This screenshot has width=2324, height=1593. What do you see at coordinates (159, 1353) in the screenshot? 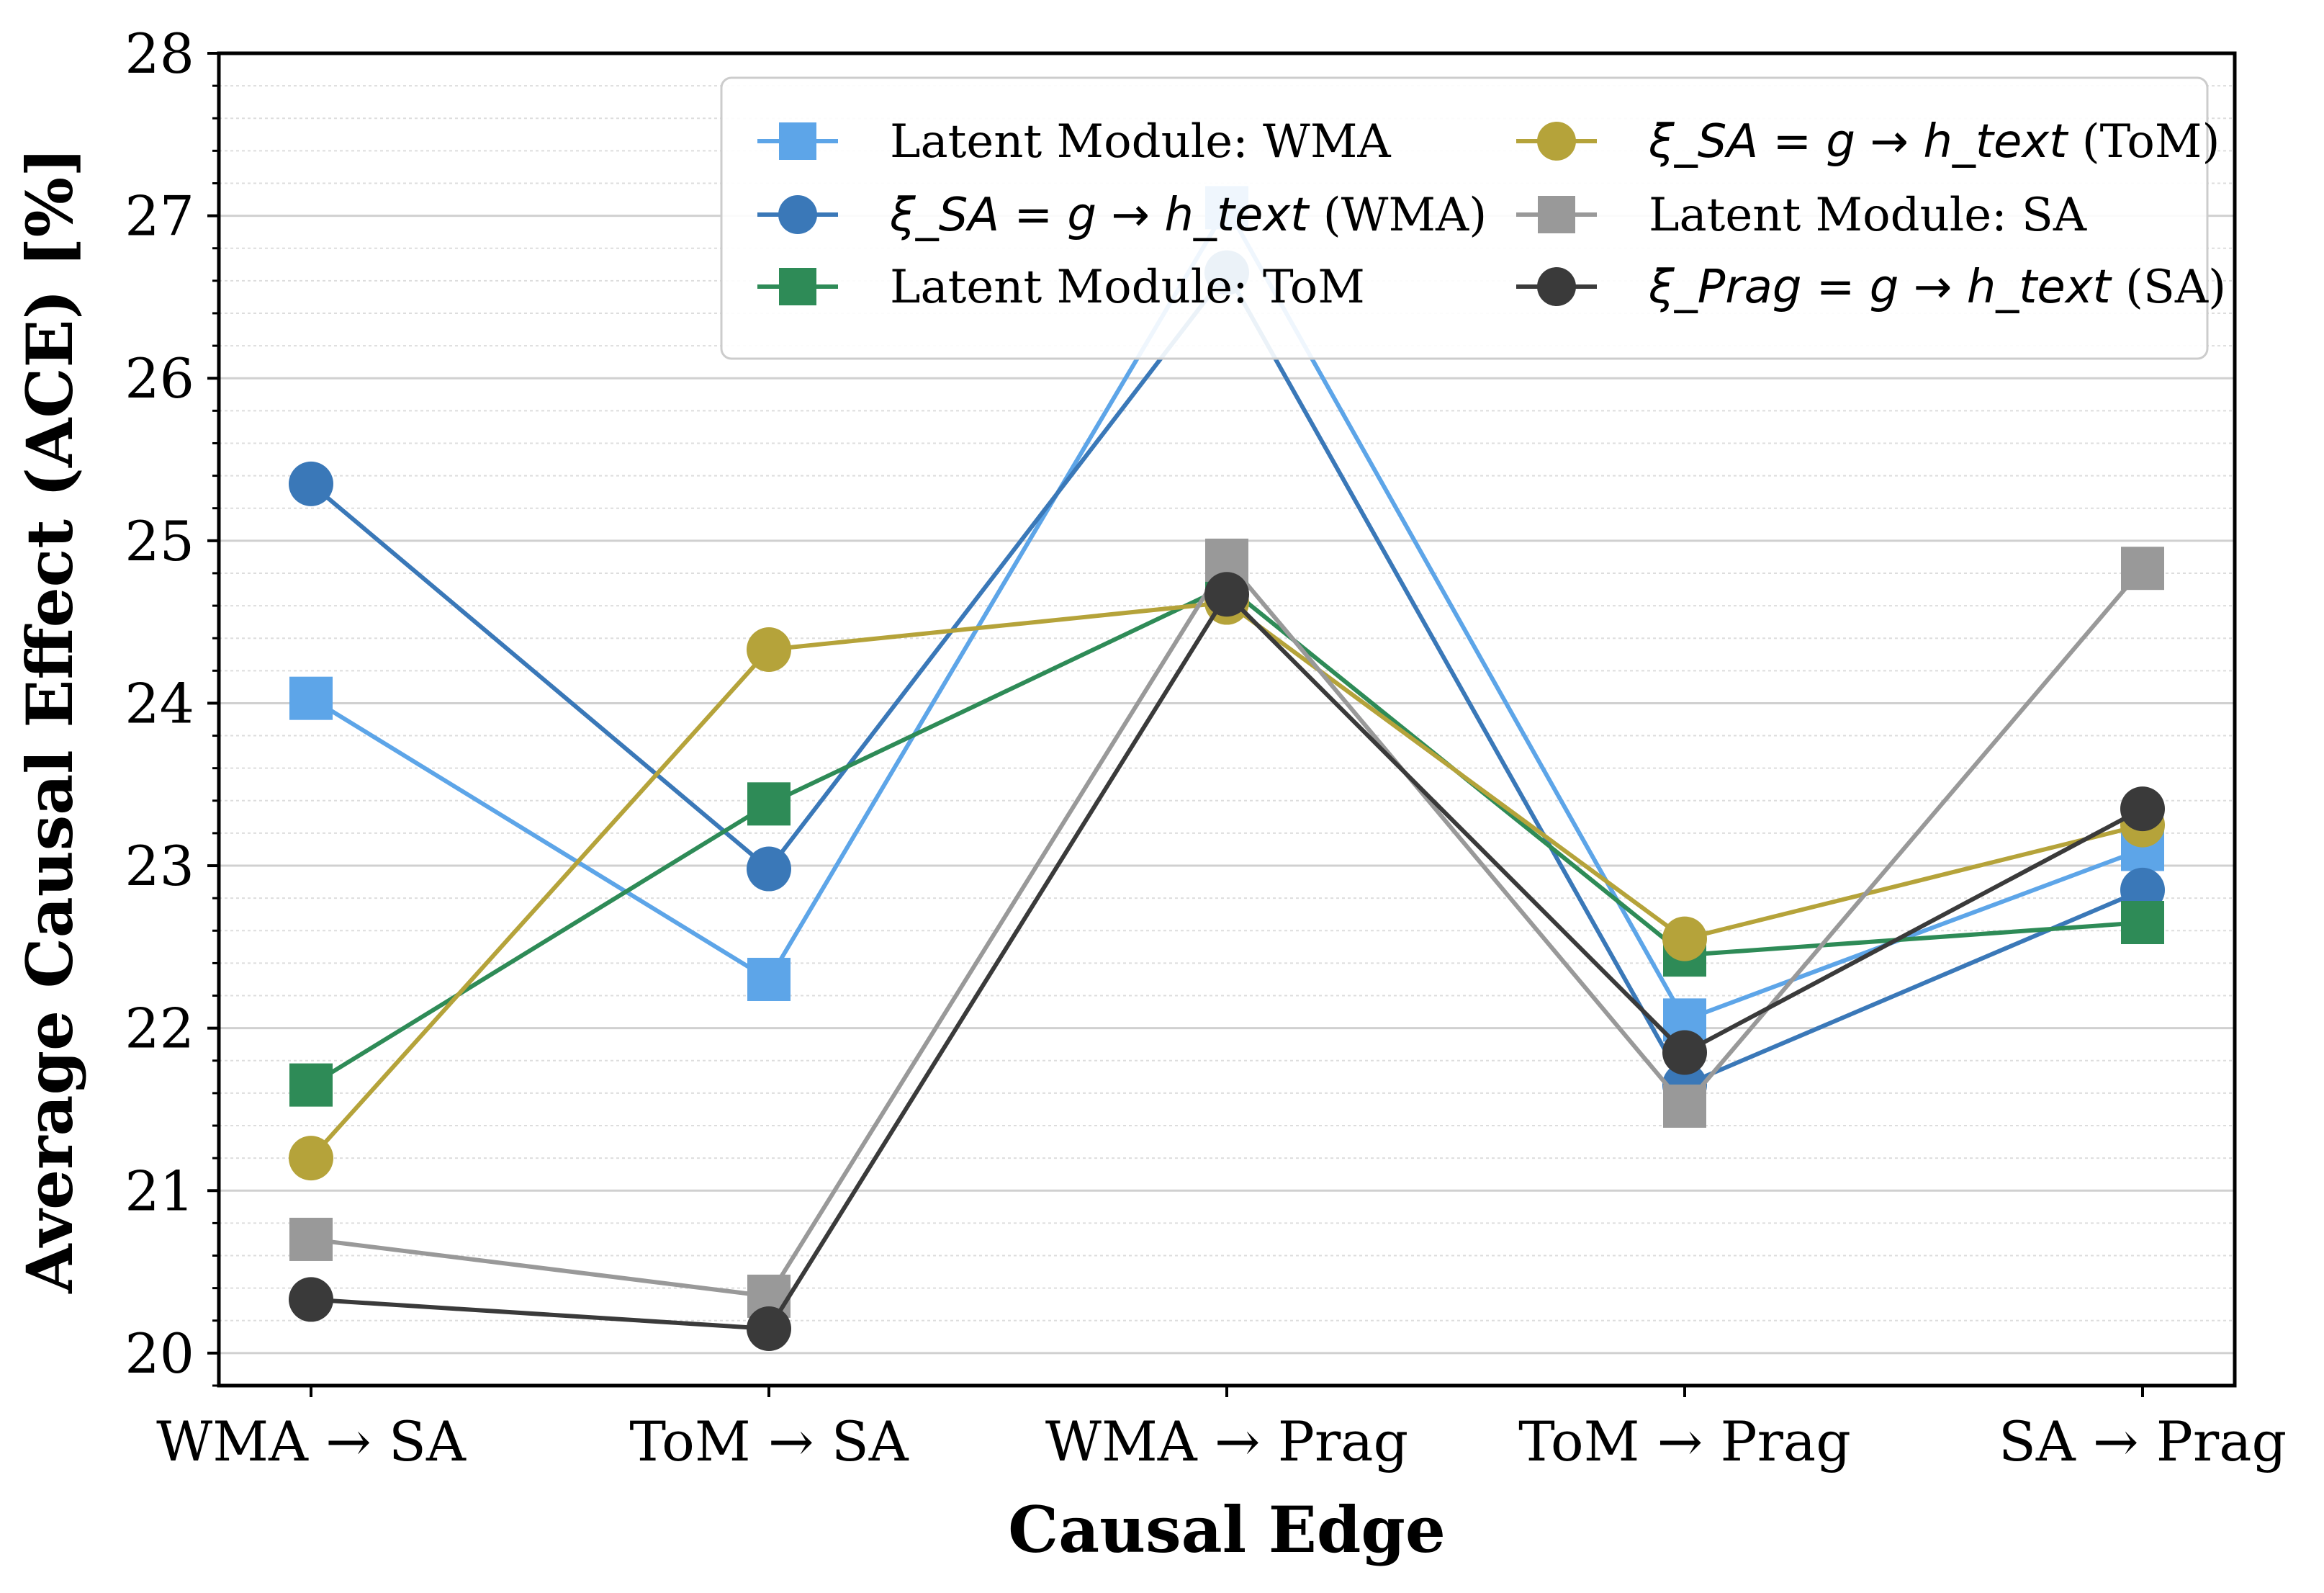
I see `y-tick-label: 20` at bounding box center [159, 1353].